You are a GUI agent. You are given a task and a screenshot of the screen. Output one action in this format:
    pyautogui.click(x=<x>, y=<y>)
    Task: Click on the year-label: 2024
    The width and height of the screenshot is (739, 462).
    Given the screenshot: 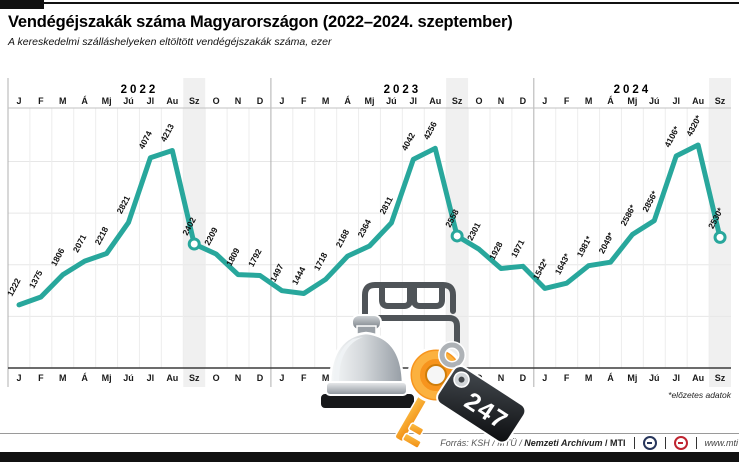 What is the action you would take?
    pyautogui.click(x=633, y=90)
    